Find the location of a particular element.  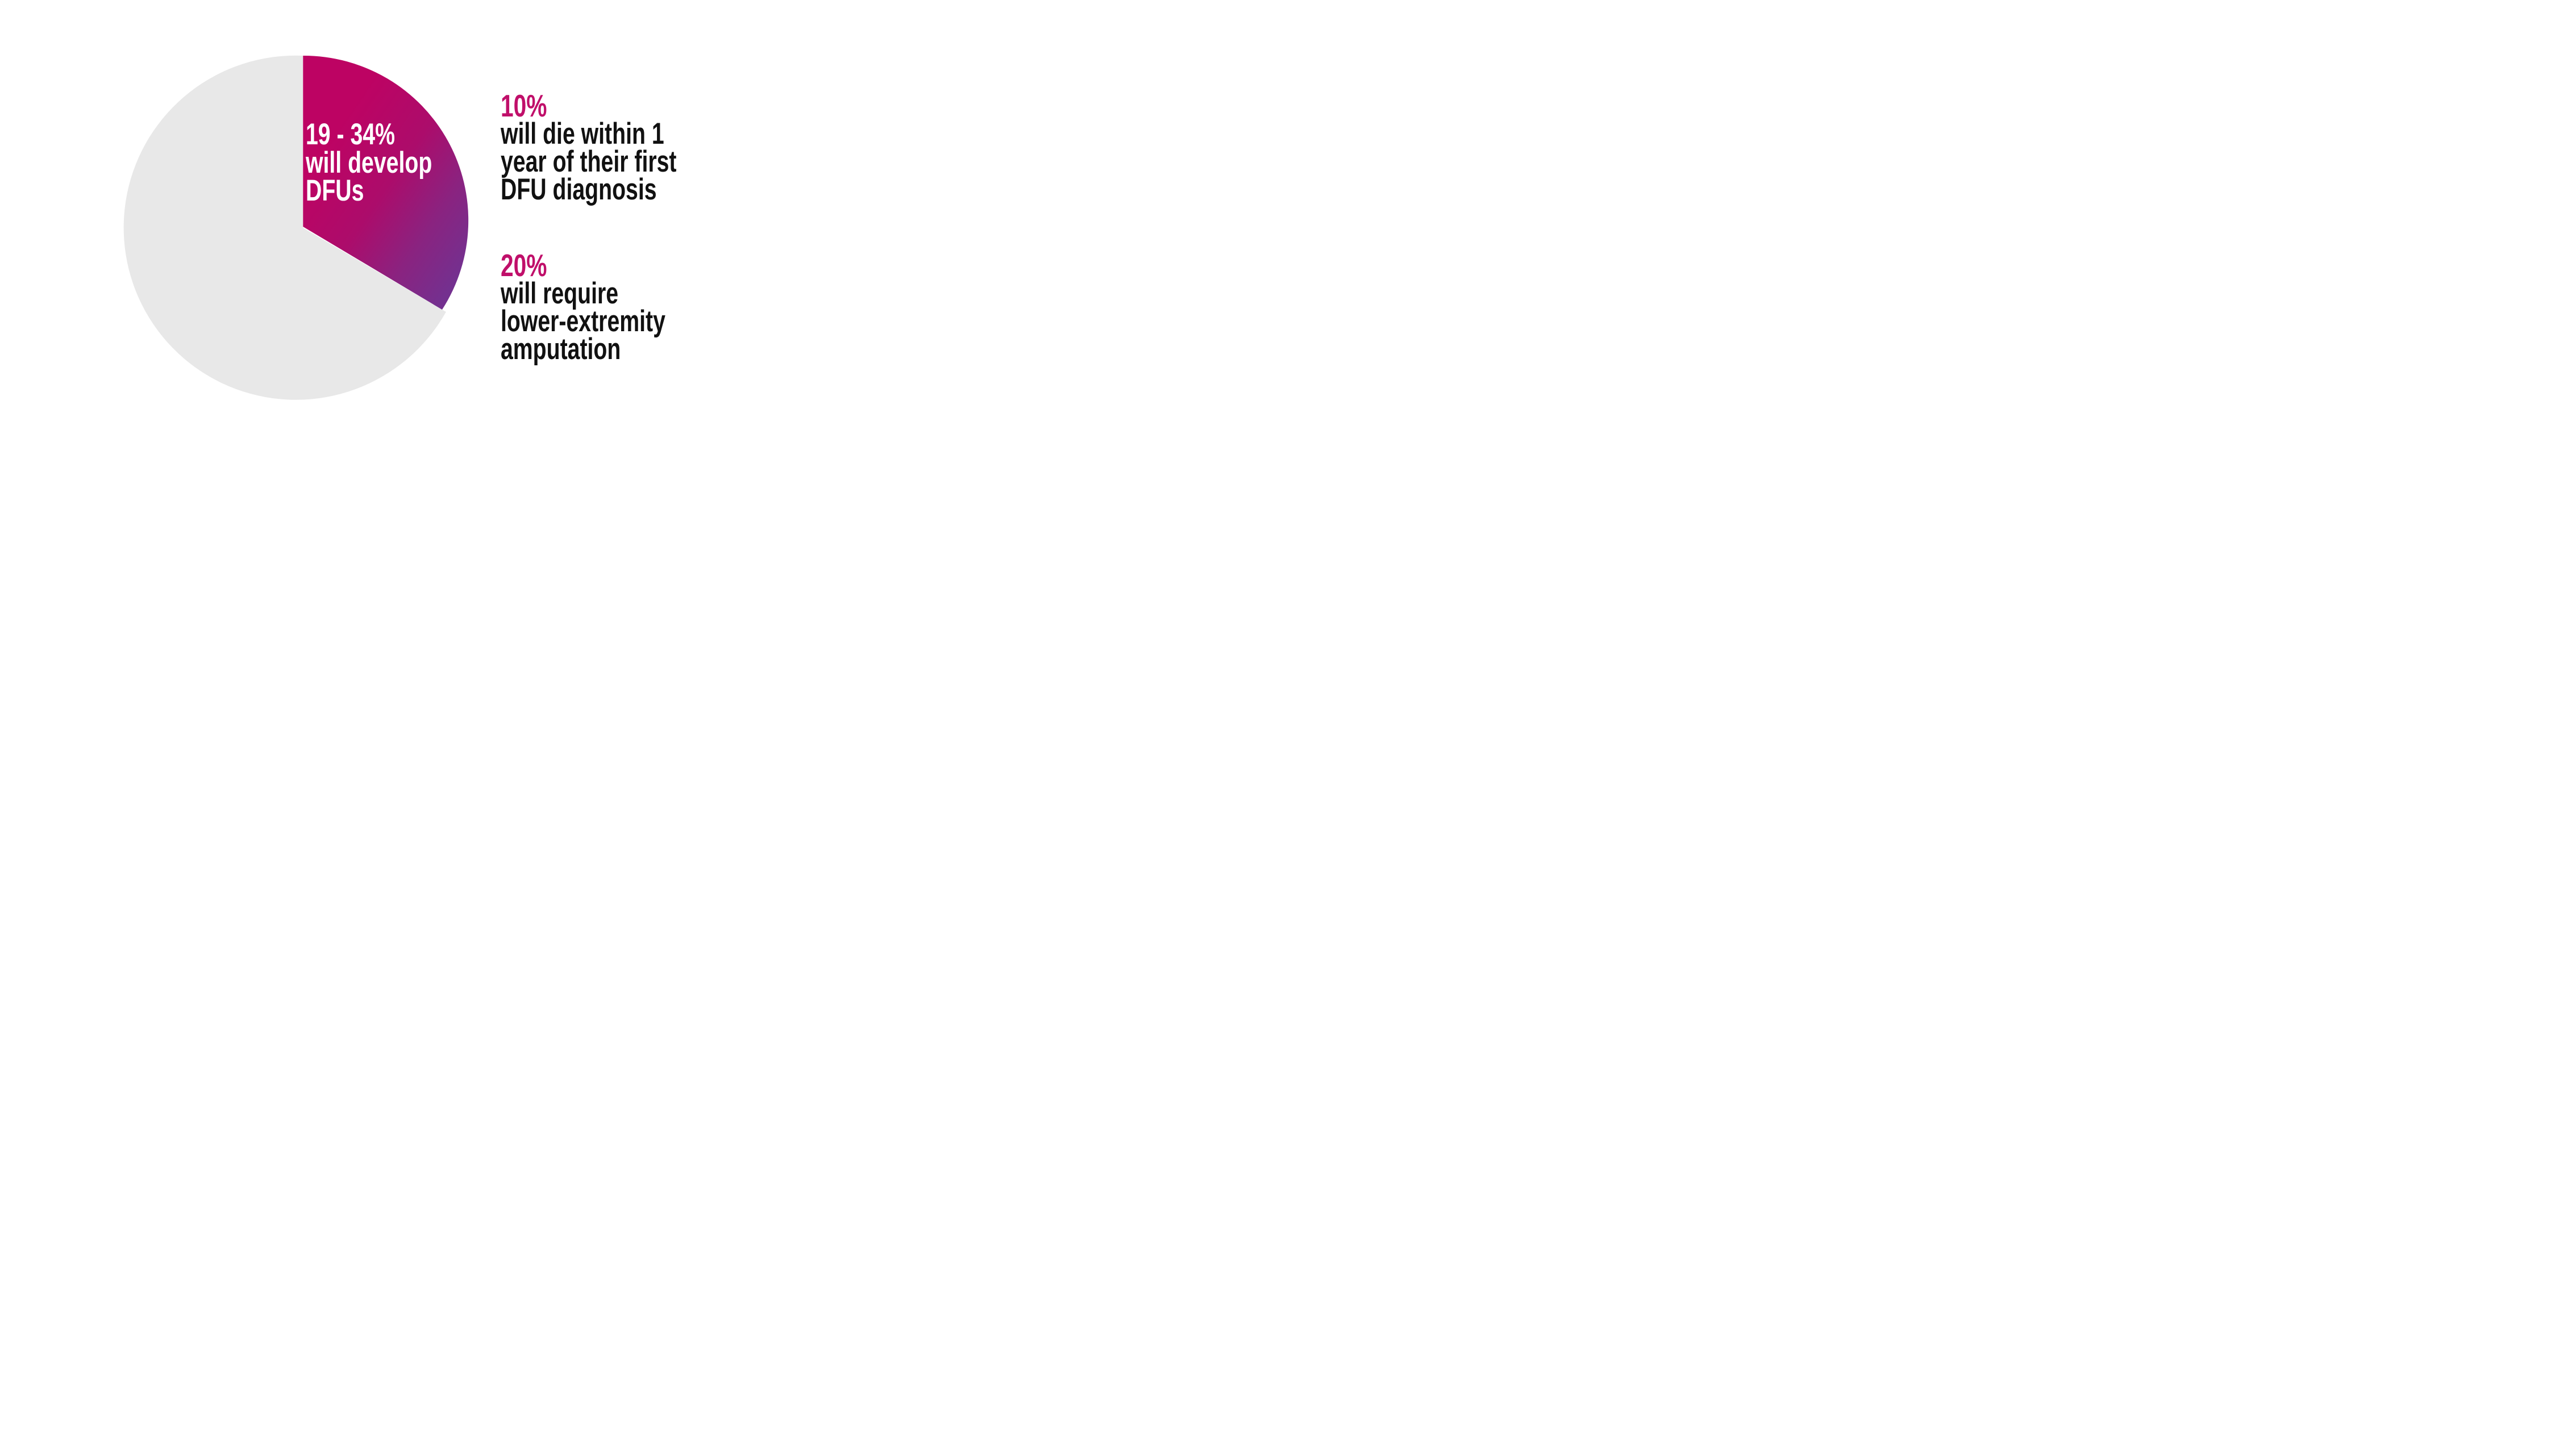

pie-remainder-slice is located at coordinates (284, 227).